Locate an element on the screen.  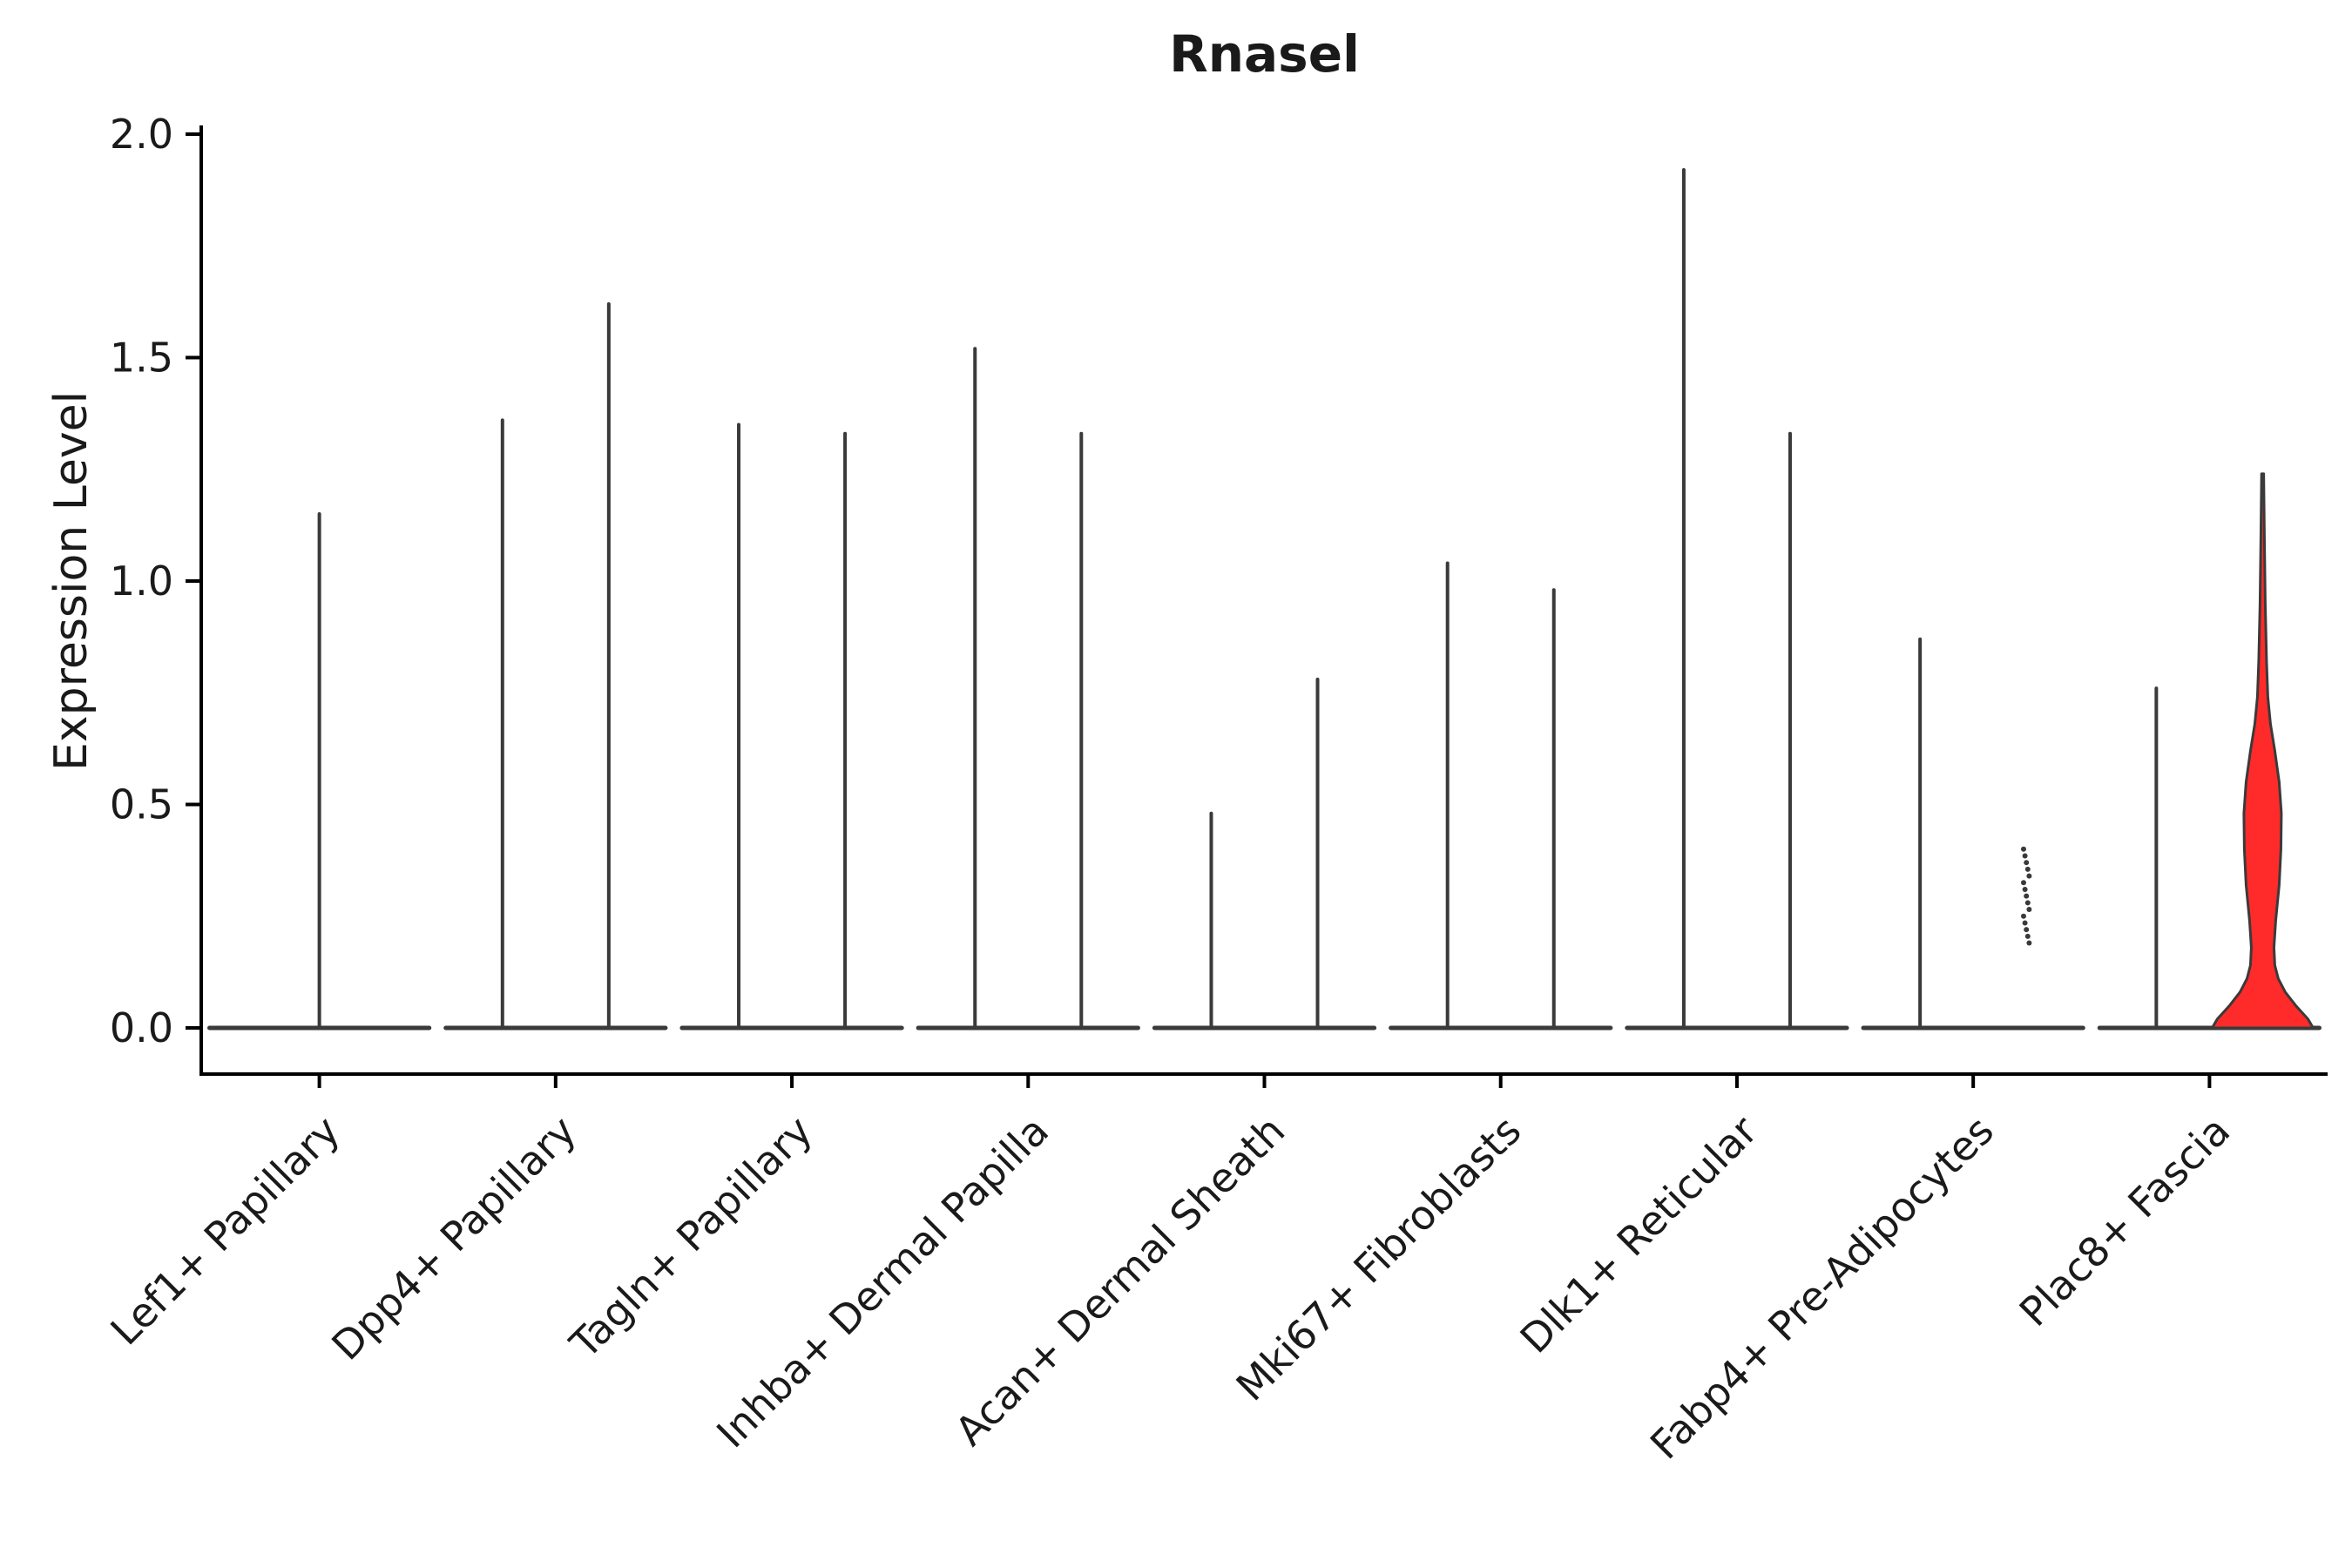
x-tick-label: Tagln+ Papillary is located at coordinates (690, 1238).